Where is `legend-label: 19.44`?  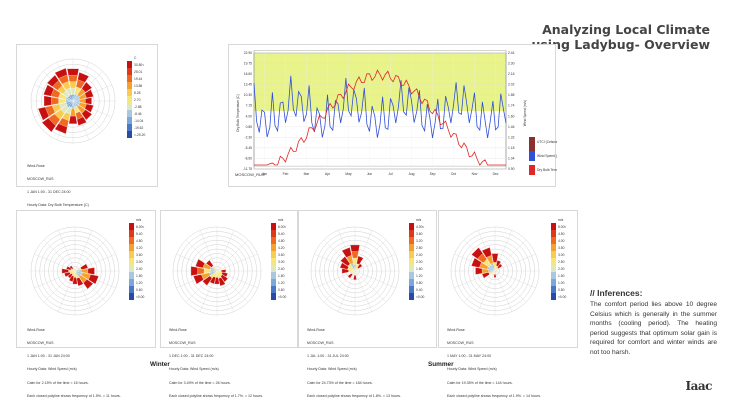 legend-label: 19.44 is located at coordinates (138, 79).